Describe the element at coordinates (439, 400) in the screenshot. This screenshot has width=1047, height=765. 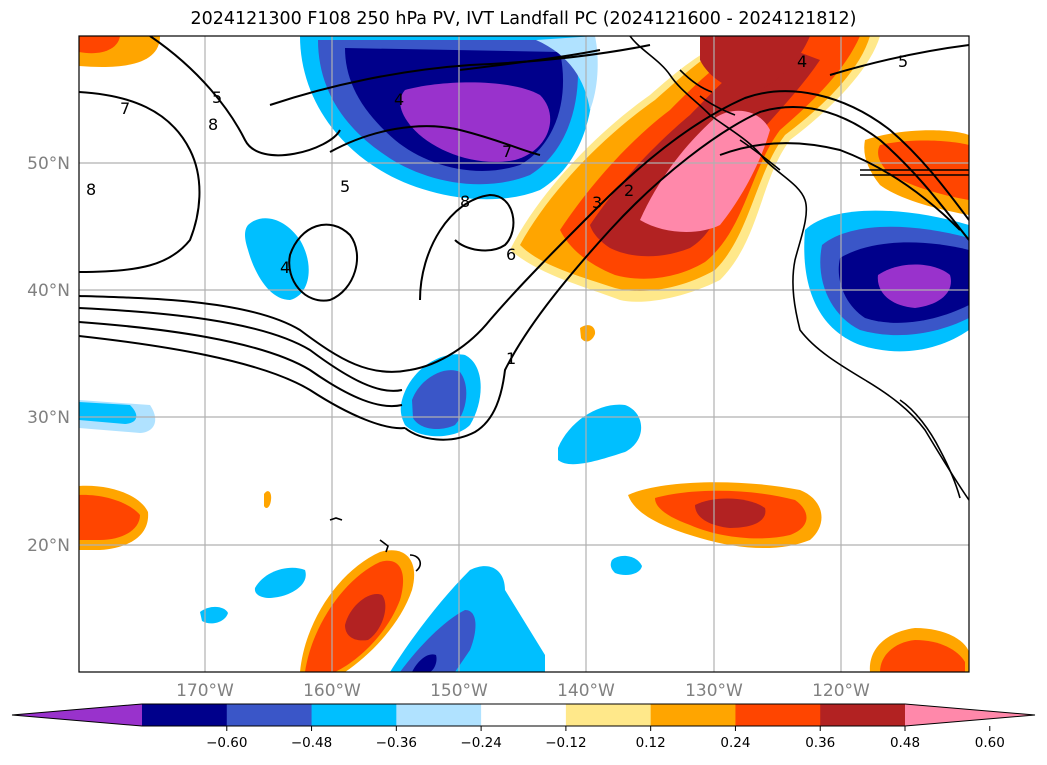
I see `negative-anomaly-south-core` at that location.